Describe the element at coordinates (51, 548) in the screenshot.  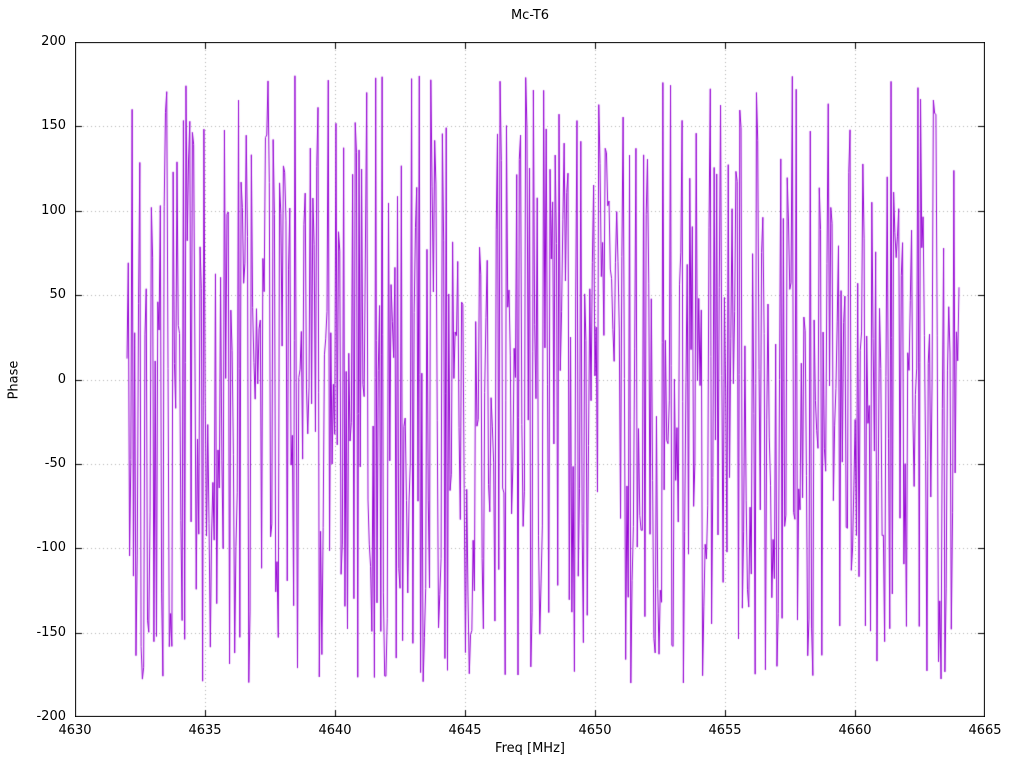
I see `y-tick-label: -100` at that location.